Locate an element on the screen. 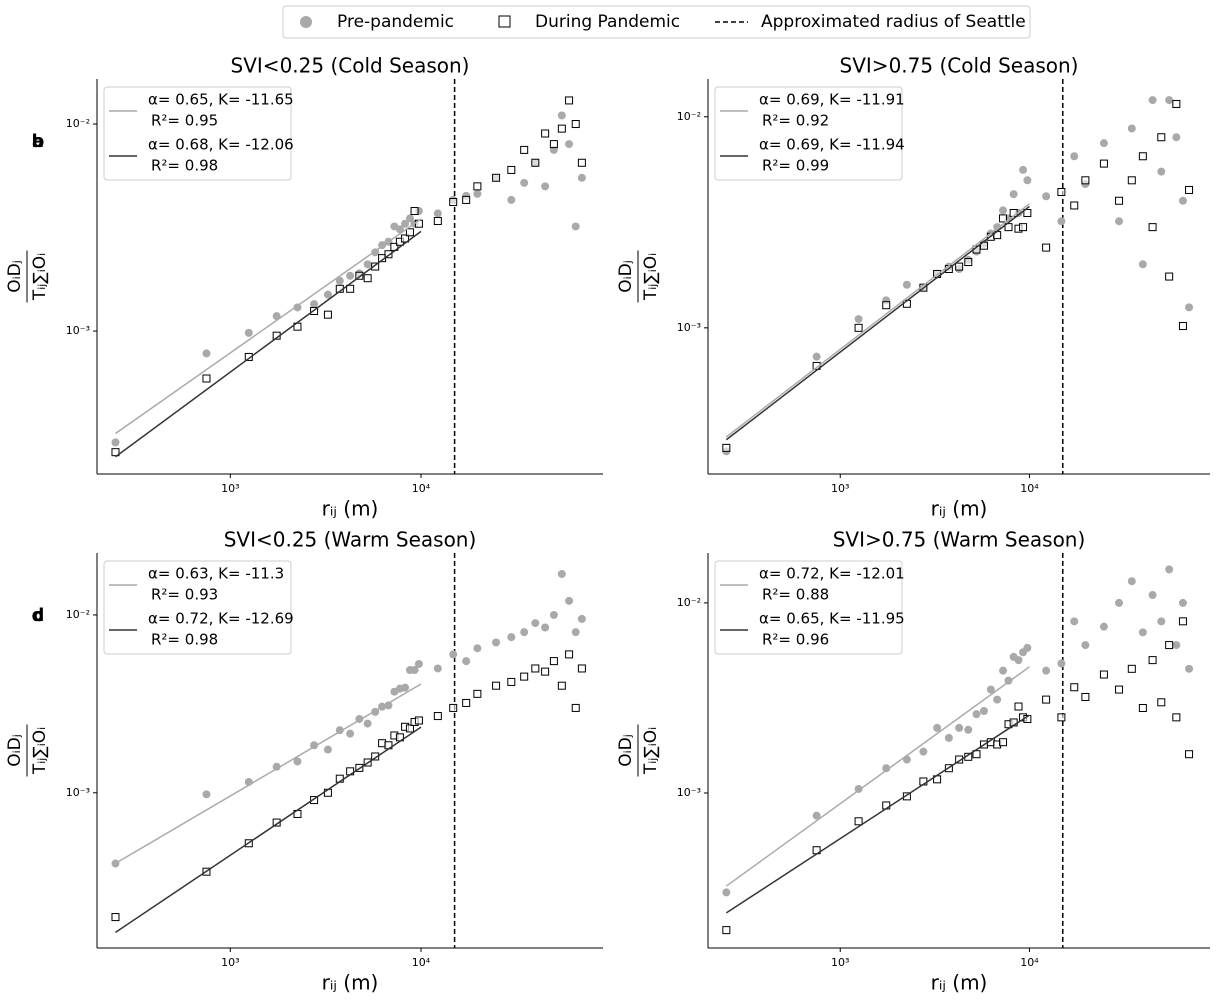 The width and height of the screenshot is (1219, 1006). legend-label: During Pandemic is located at coordinates (607, 22).